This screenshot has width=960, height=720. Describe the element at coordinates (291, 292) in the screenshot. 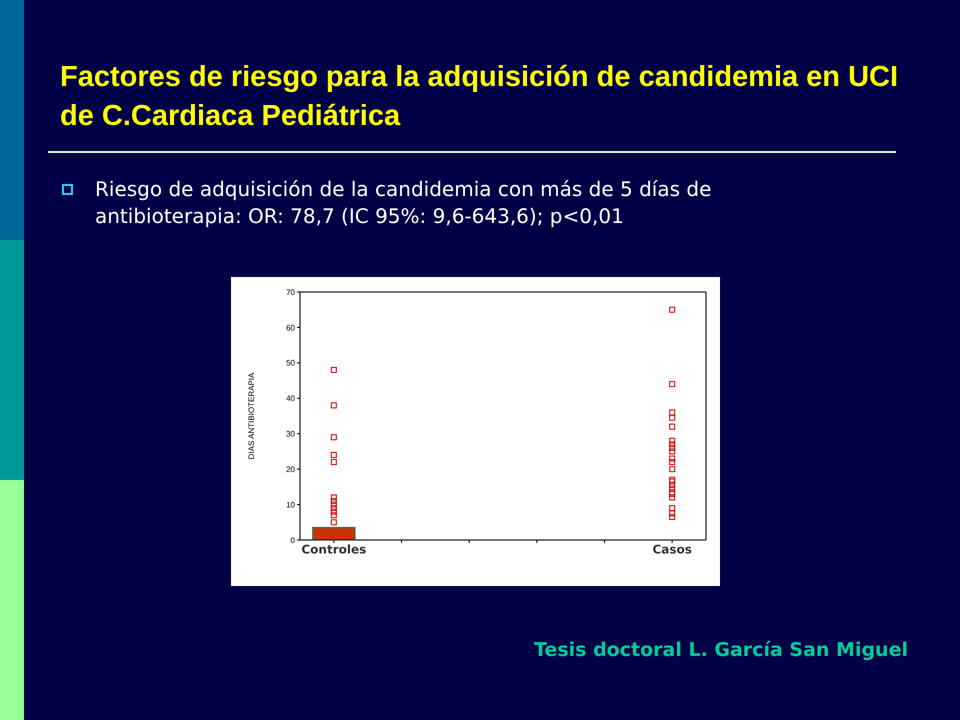

I see `y-tick-label: 70` at that location.